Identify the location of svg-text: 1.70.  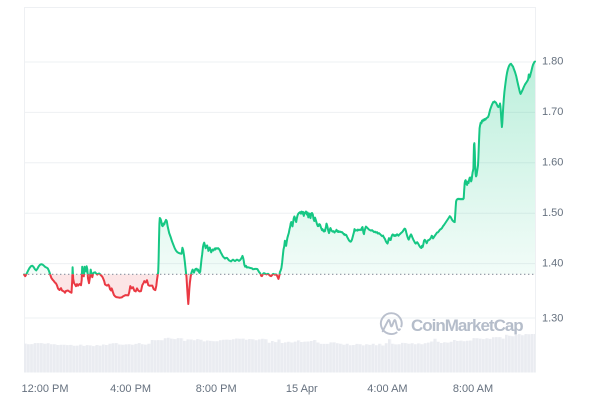
(552, 112).